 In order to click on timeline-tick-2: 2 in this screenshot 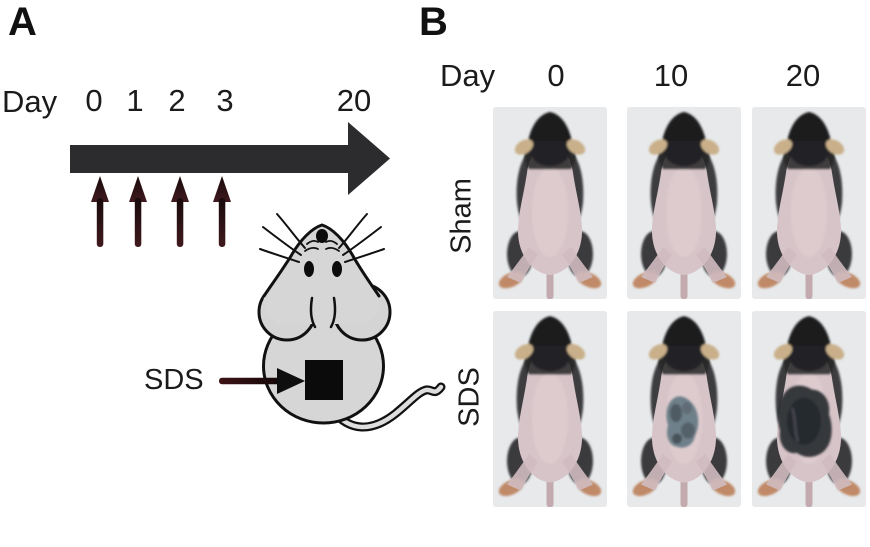, I will do `click(177, 100)`.